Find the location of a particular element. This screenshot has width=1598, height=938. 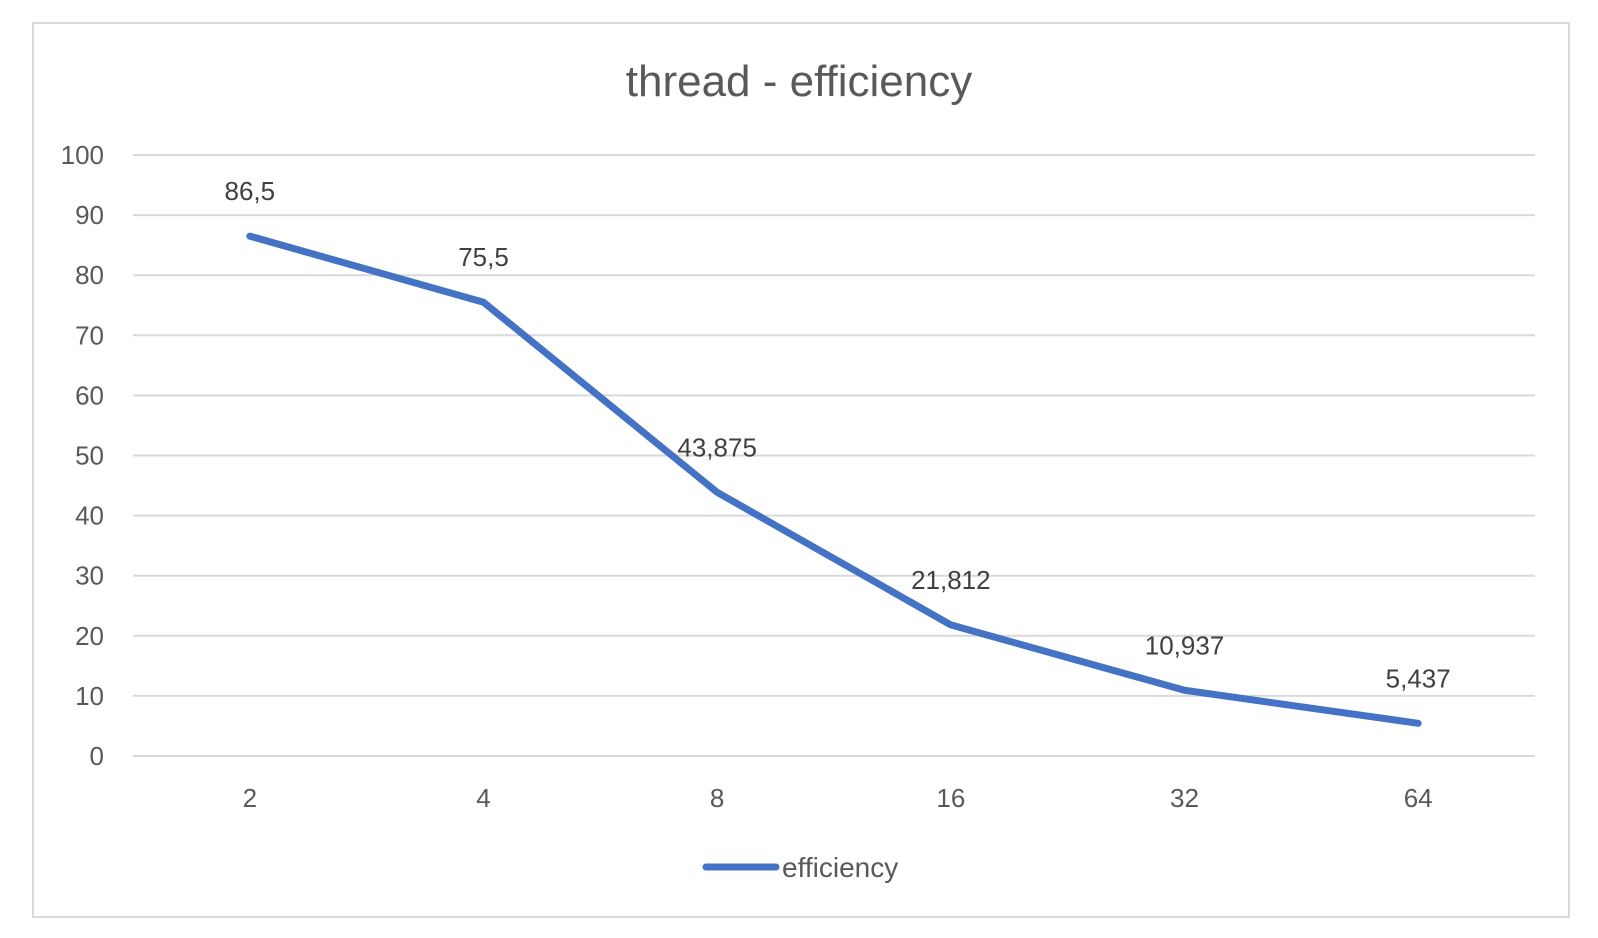

y-tick-label: 100 is located at coordinates (82, 155).